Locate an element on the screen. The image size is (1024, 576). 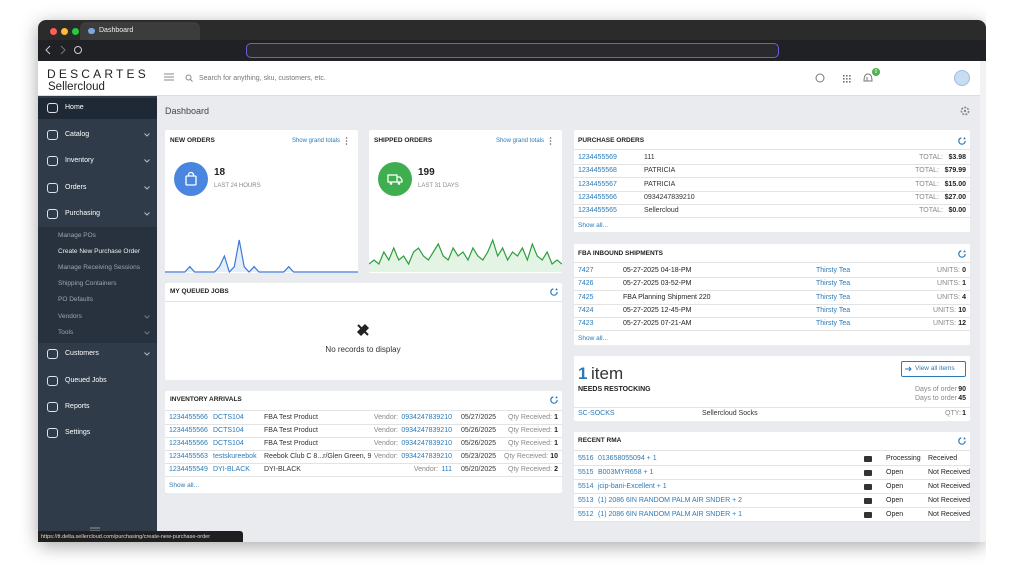
nav-item: Home is located at coordinates (74, 107).